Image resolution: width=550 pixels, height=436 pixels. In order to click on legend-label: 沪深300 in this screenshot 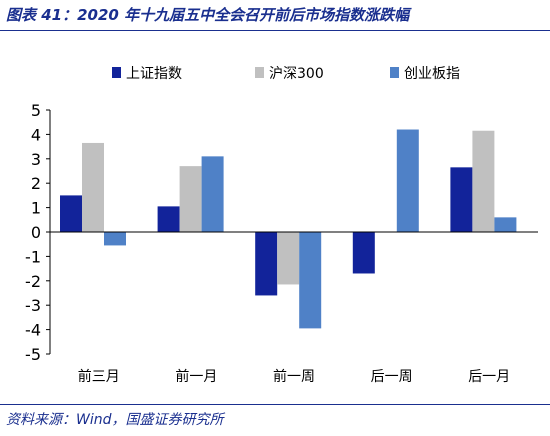, I will do `click(296, 74)`.